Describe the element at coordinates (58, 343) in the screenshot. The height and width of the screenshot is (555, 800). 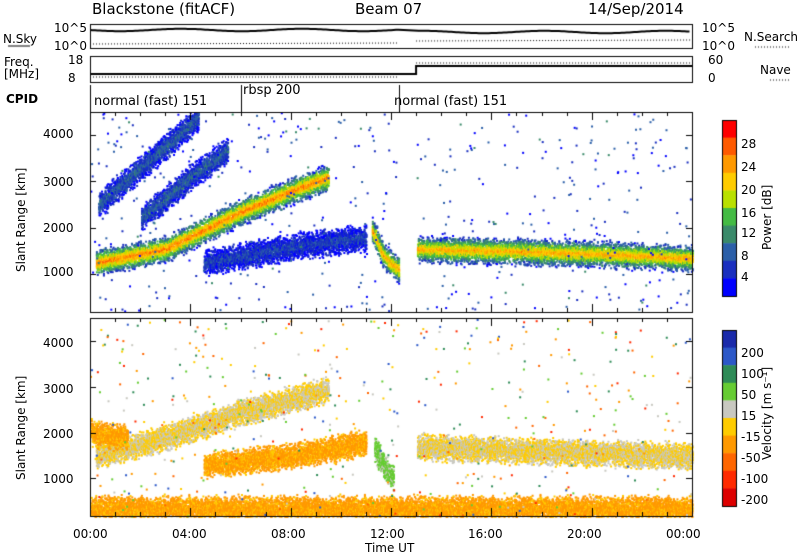
I see `vel-ytick-4000: 4000` at that location.